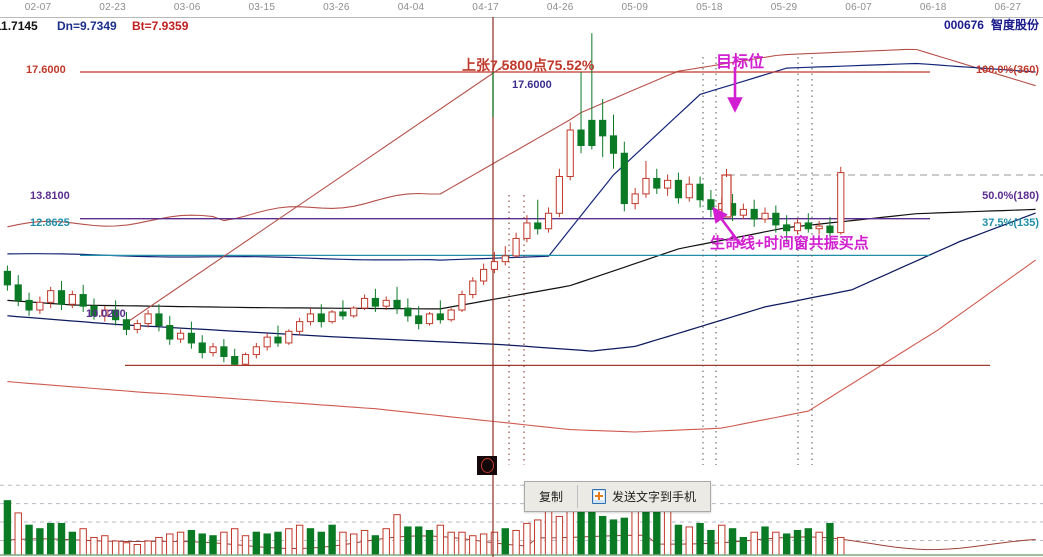 The width and height of the screenshot is (1043, 557). Describe the element at coordinates (187, 7) in the screenshot. I see `date-tick: 03-06` at that location.